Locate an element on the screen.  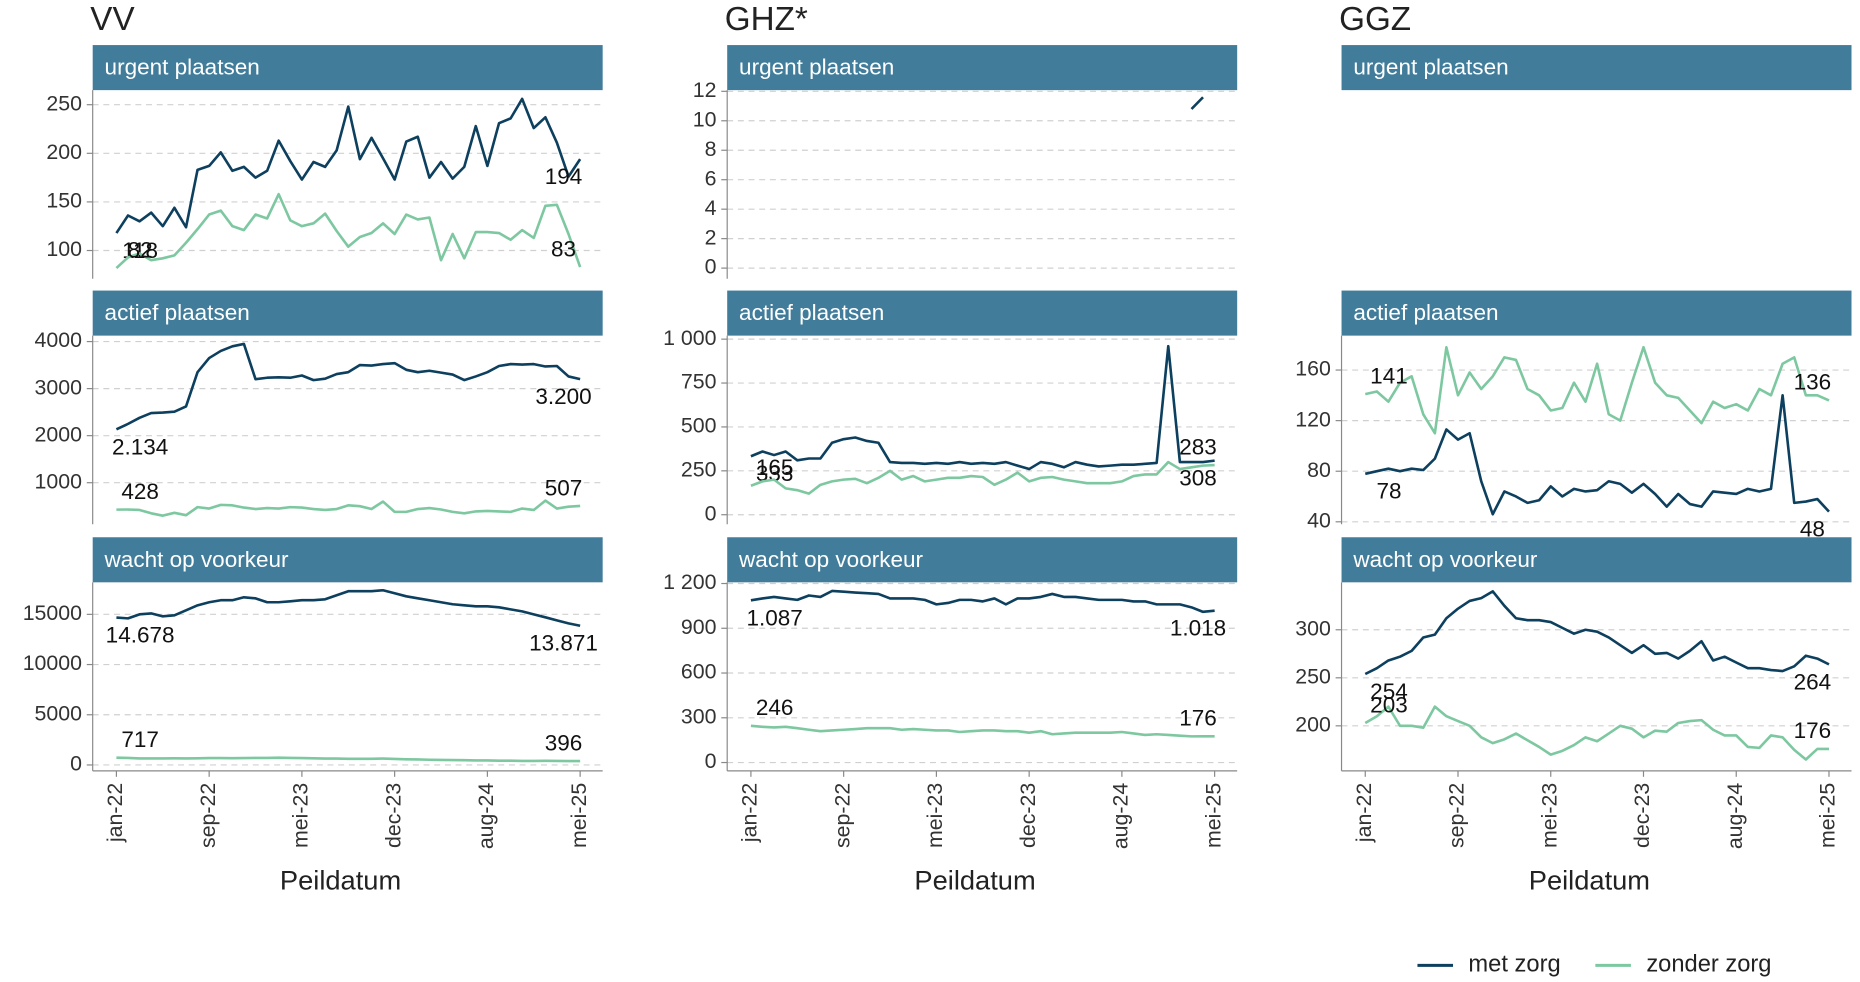
value-label: 507 is located at coordinates (564, 487).